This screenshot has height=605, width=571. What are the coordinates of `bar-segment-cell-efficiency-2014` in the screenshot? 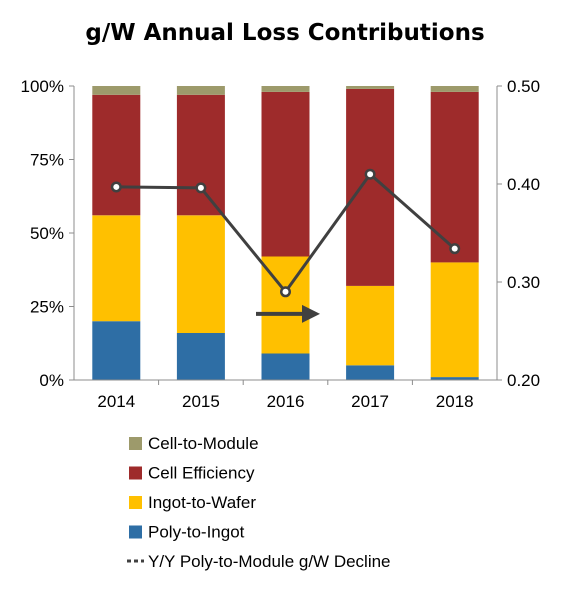 It's located at (116, 155).